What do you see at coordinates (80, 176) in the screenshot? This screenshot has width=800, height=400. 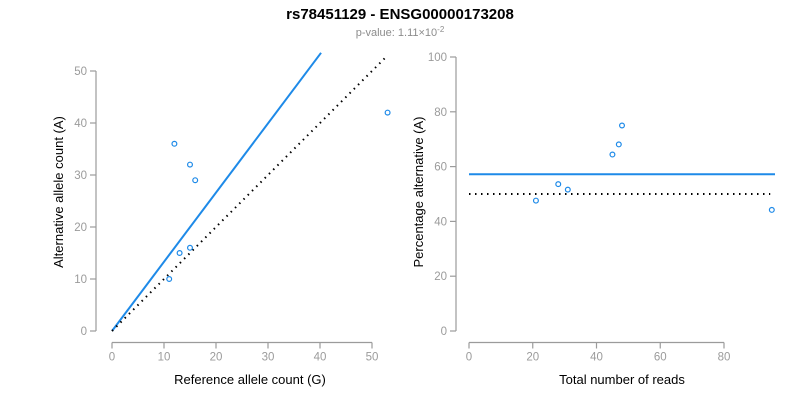 I see `y-tick-label: 30` at bounding box center [80, 176].